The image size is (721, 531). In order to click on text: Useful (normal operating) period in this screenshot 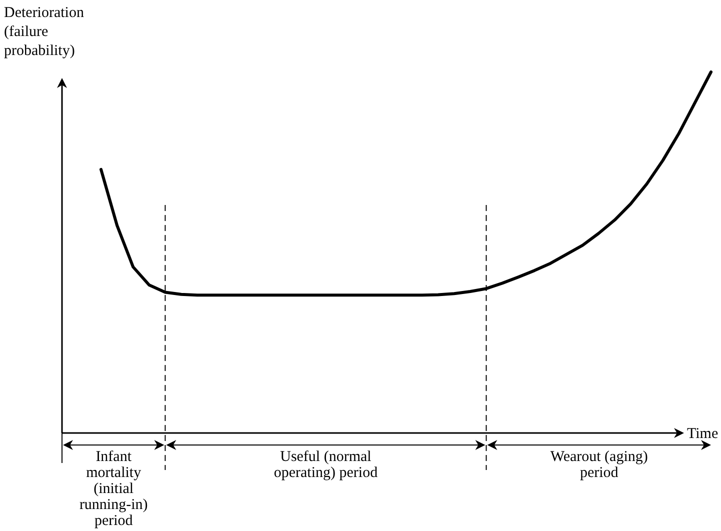, I will do `click(326, 465)`.